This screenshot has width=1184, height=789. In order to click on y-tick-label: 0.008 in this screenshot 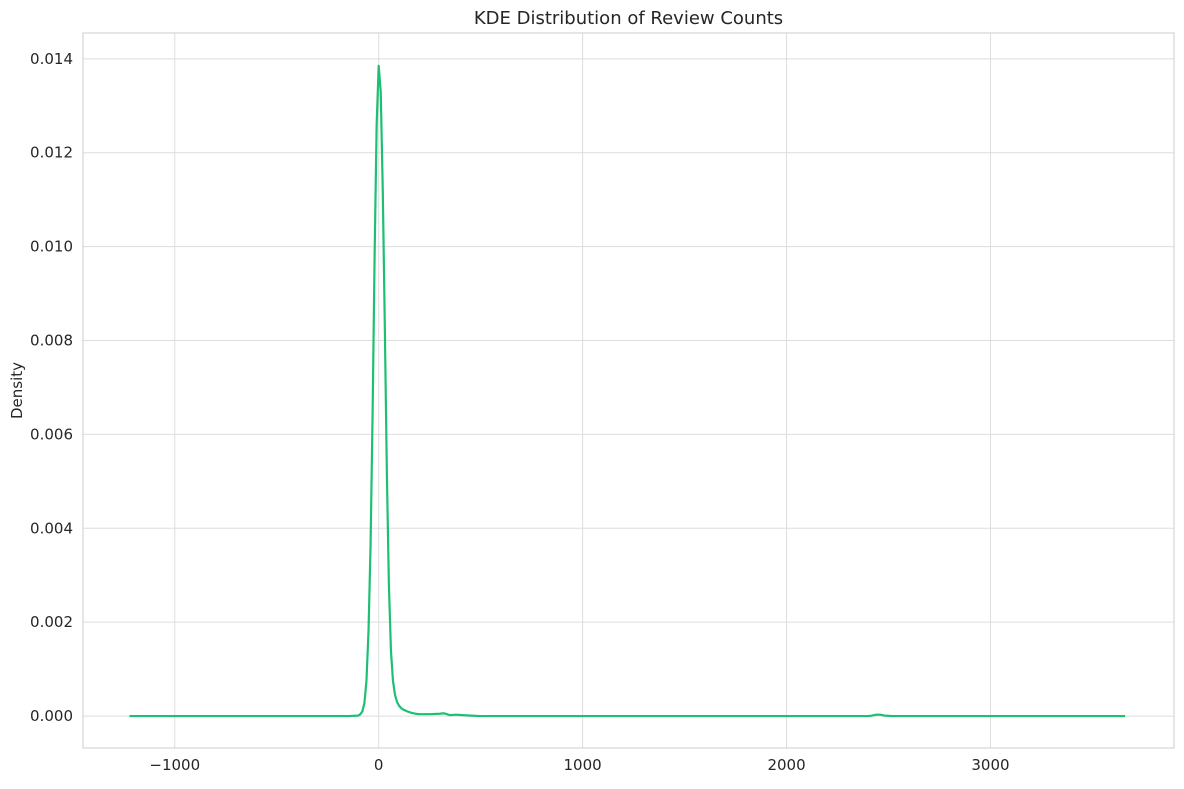, I will do `click(51, 341)`.